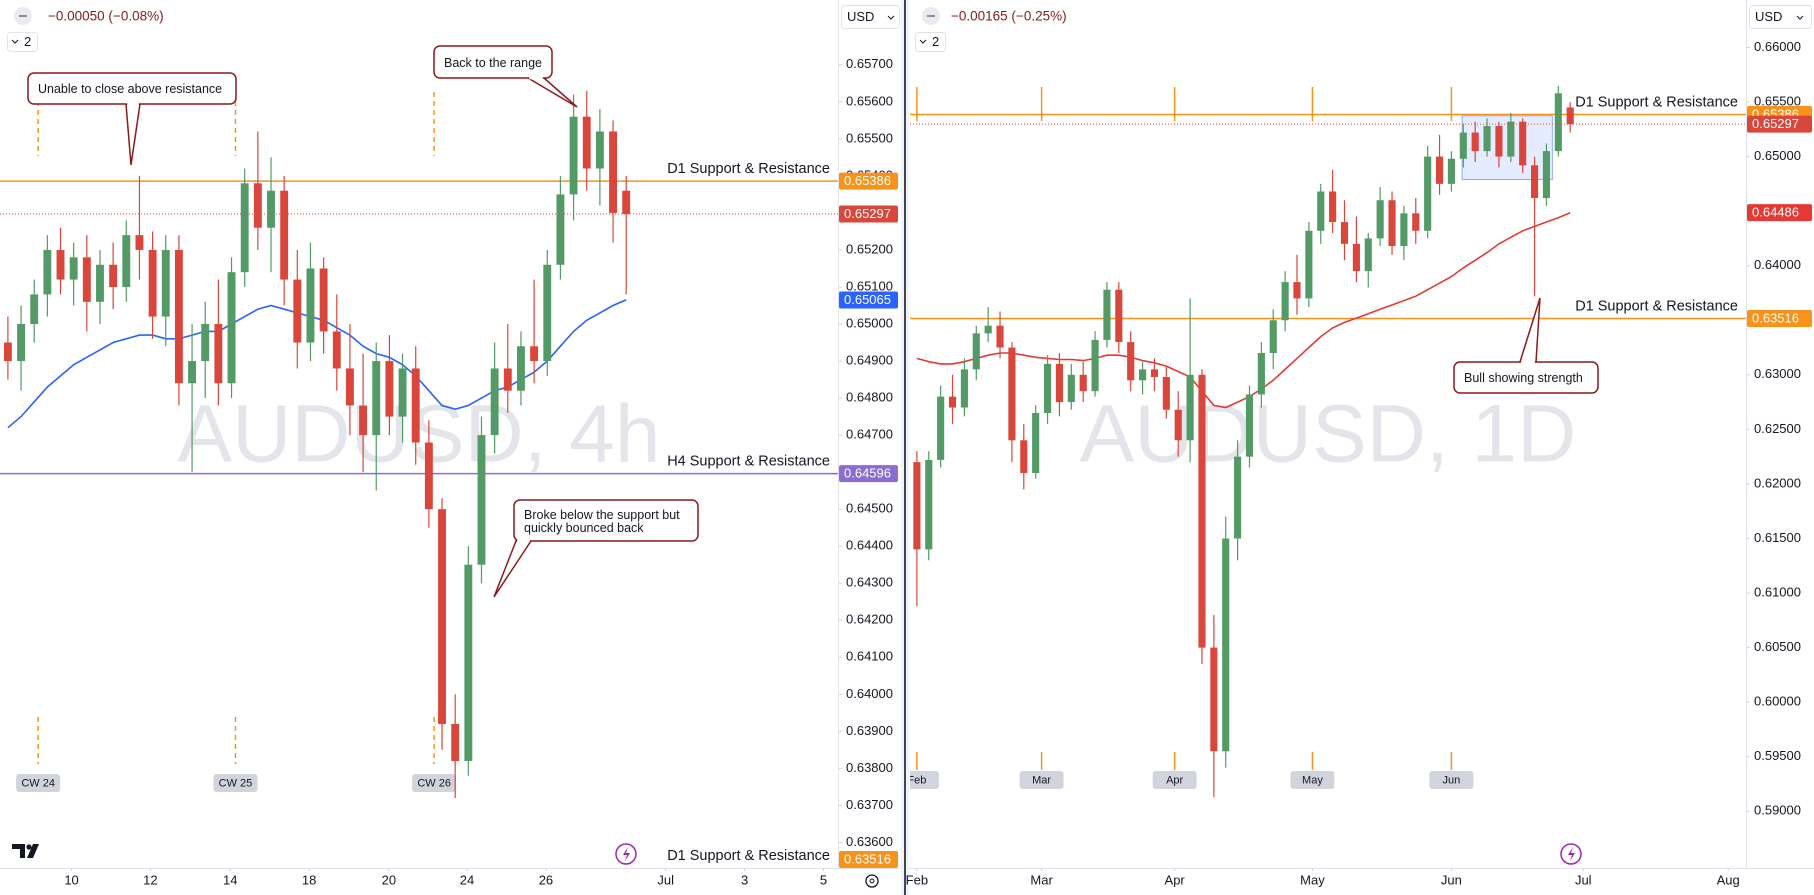 Image resolution: width=1814 pixels, height=895 pixels. Describe the element at coordinates (1777, 591) in the screenshot. I see `y-tick-label: 0.61000` at that location.